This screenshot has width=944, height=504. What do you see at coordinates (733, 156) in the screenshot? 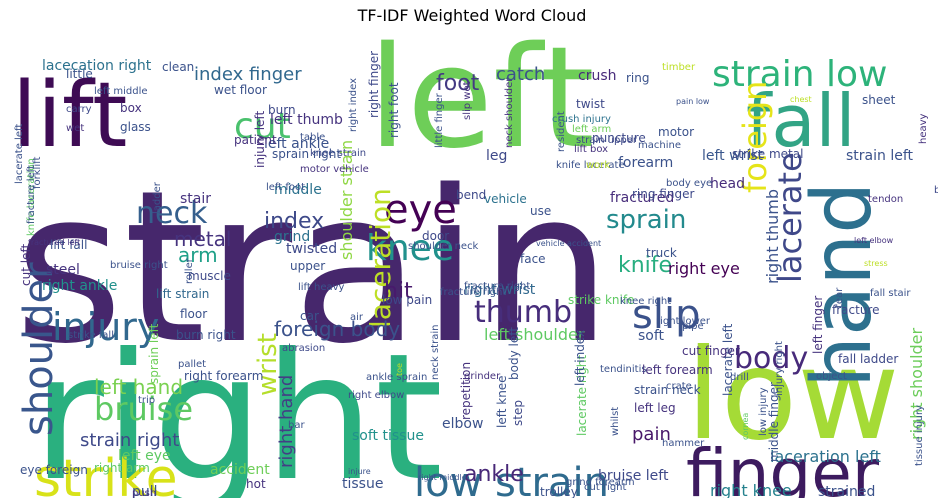
I see `word-left-wrist: left wrist` at bounding box center [733, 156].